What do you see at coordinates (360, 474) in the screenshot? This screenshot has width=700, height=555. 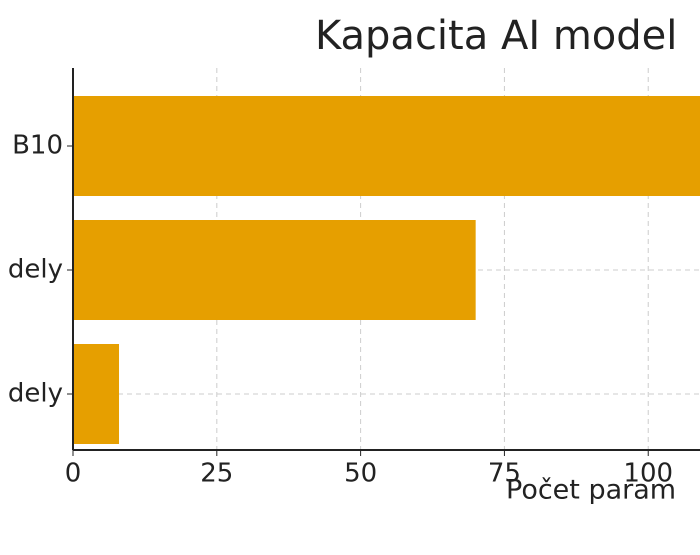 I see `x-tick-label: 50` at bounding box center [360, 474].